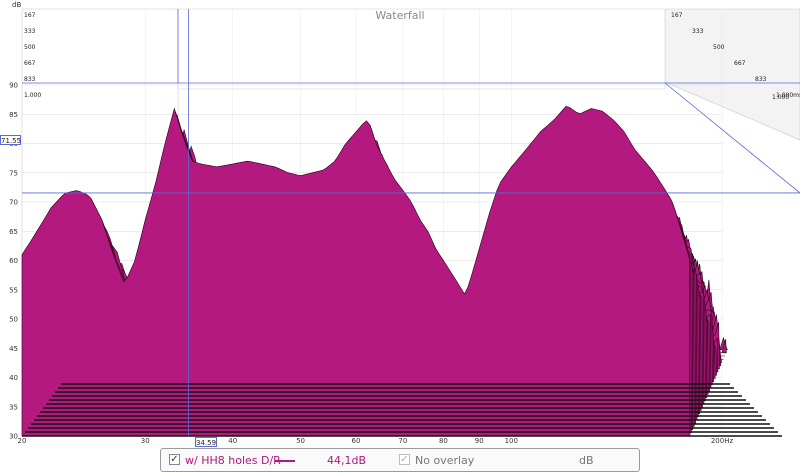  What do you see at coordinates (13, 261) in the screenshot?
I see `y-tick-label: 60` at bounding box center [13, 261].